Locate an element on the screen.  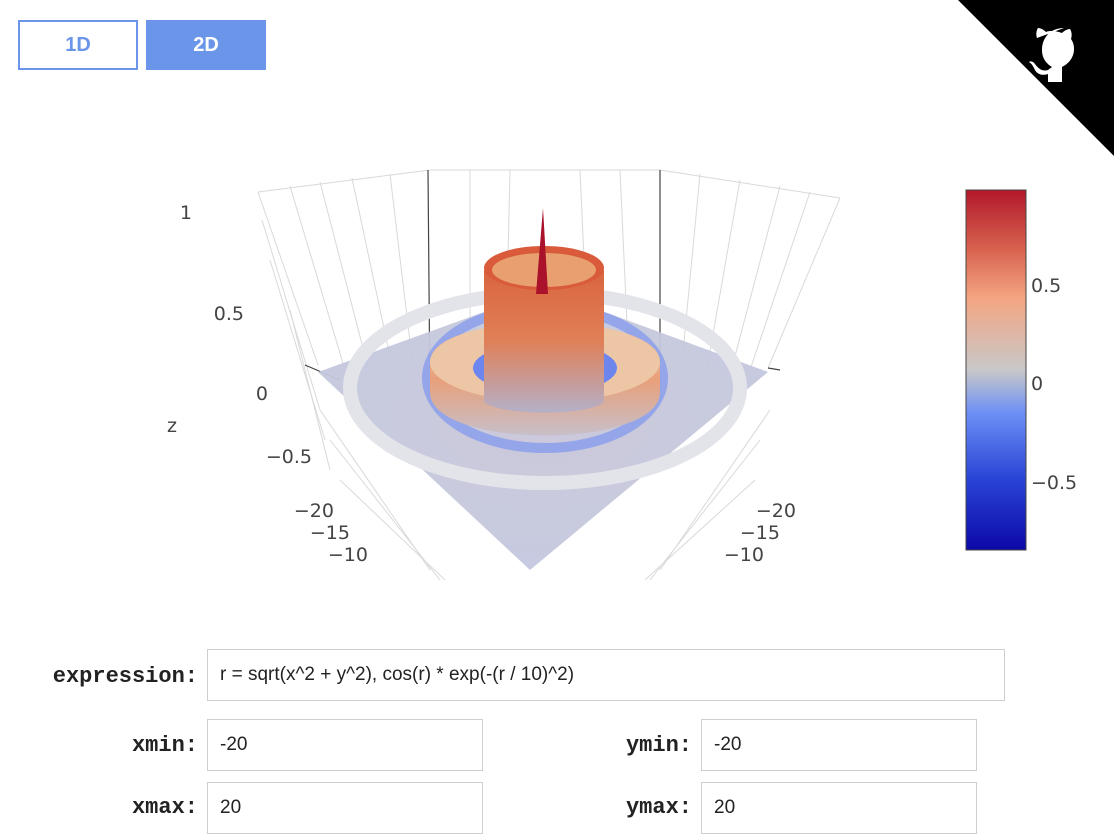
surface-peak is located at coordinates (542, 251).